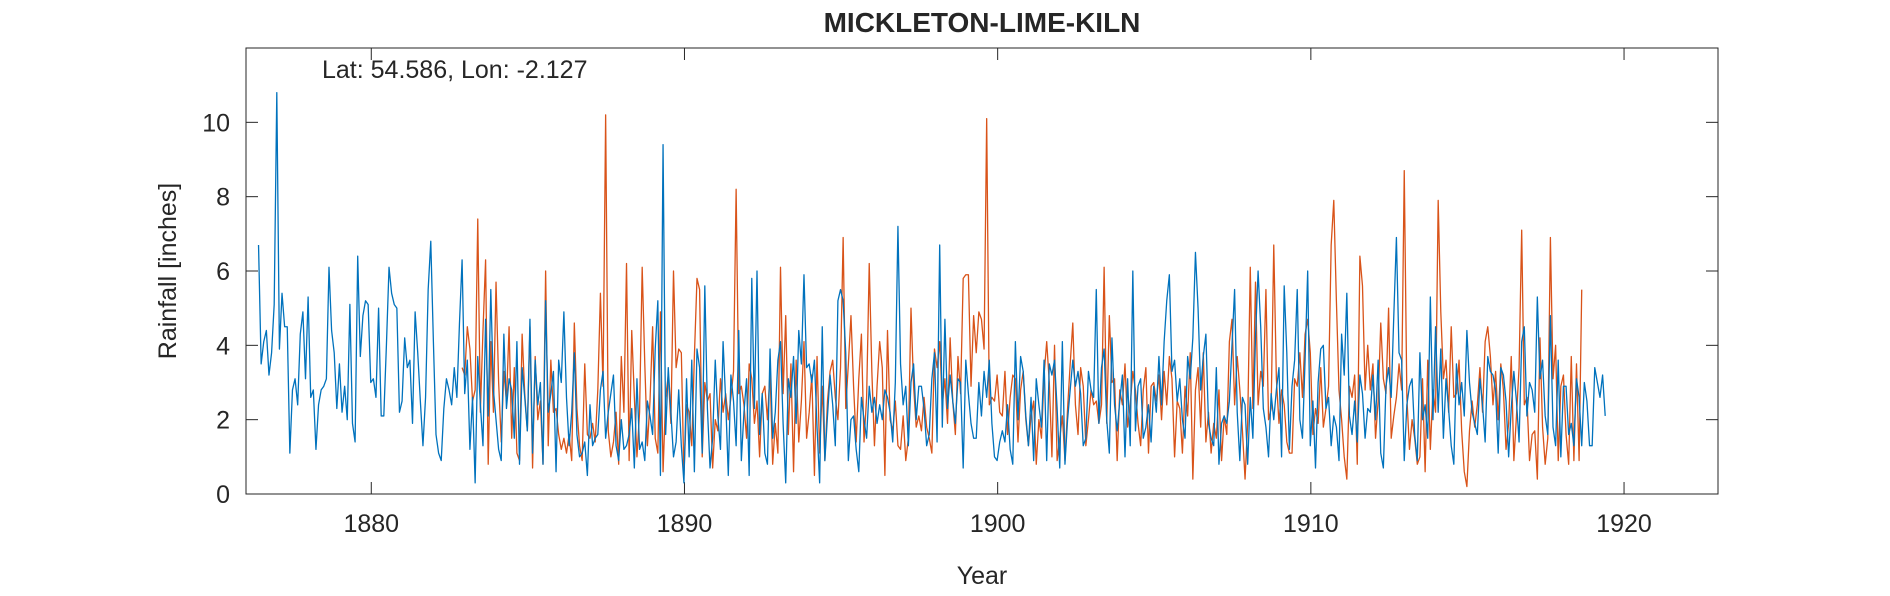 The height and width of the screenshot is (596, 1890). I want to click on y-tick-labels: 0 2 4 6 8 10, so click(216, 309).